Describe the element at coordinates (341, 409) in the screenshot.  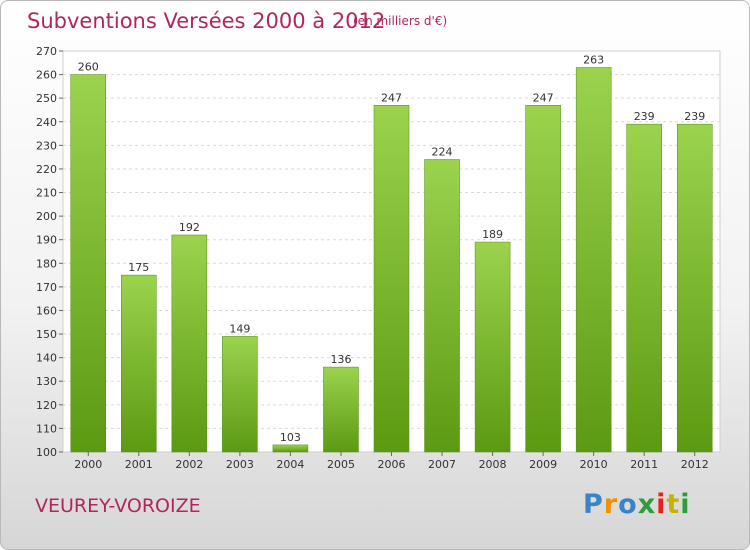
I see `bar-2005` at that location.